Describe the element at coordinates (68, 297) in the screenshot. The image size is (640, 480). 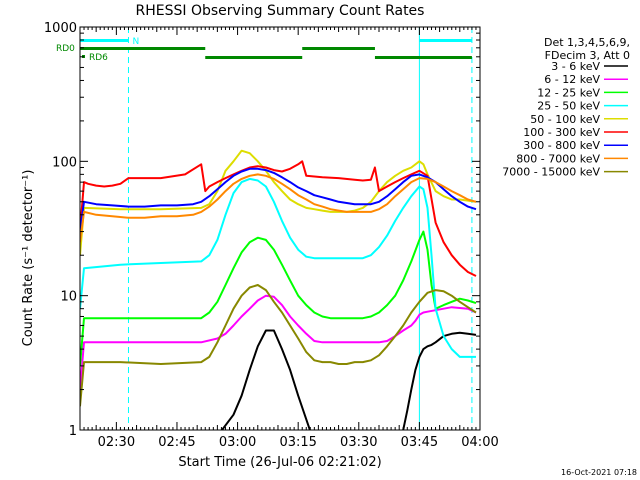
I see `y-tick-label-1: 10` at that location.